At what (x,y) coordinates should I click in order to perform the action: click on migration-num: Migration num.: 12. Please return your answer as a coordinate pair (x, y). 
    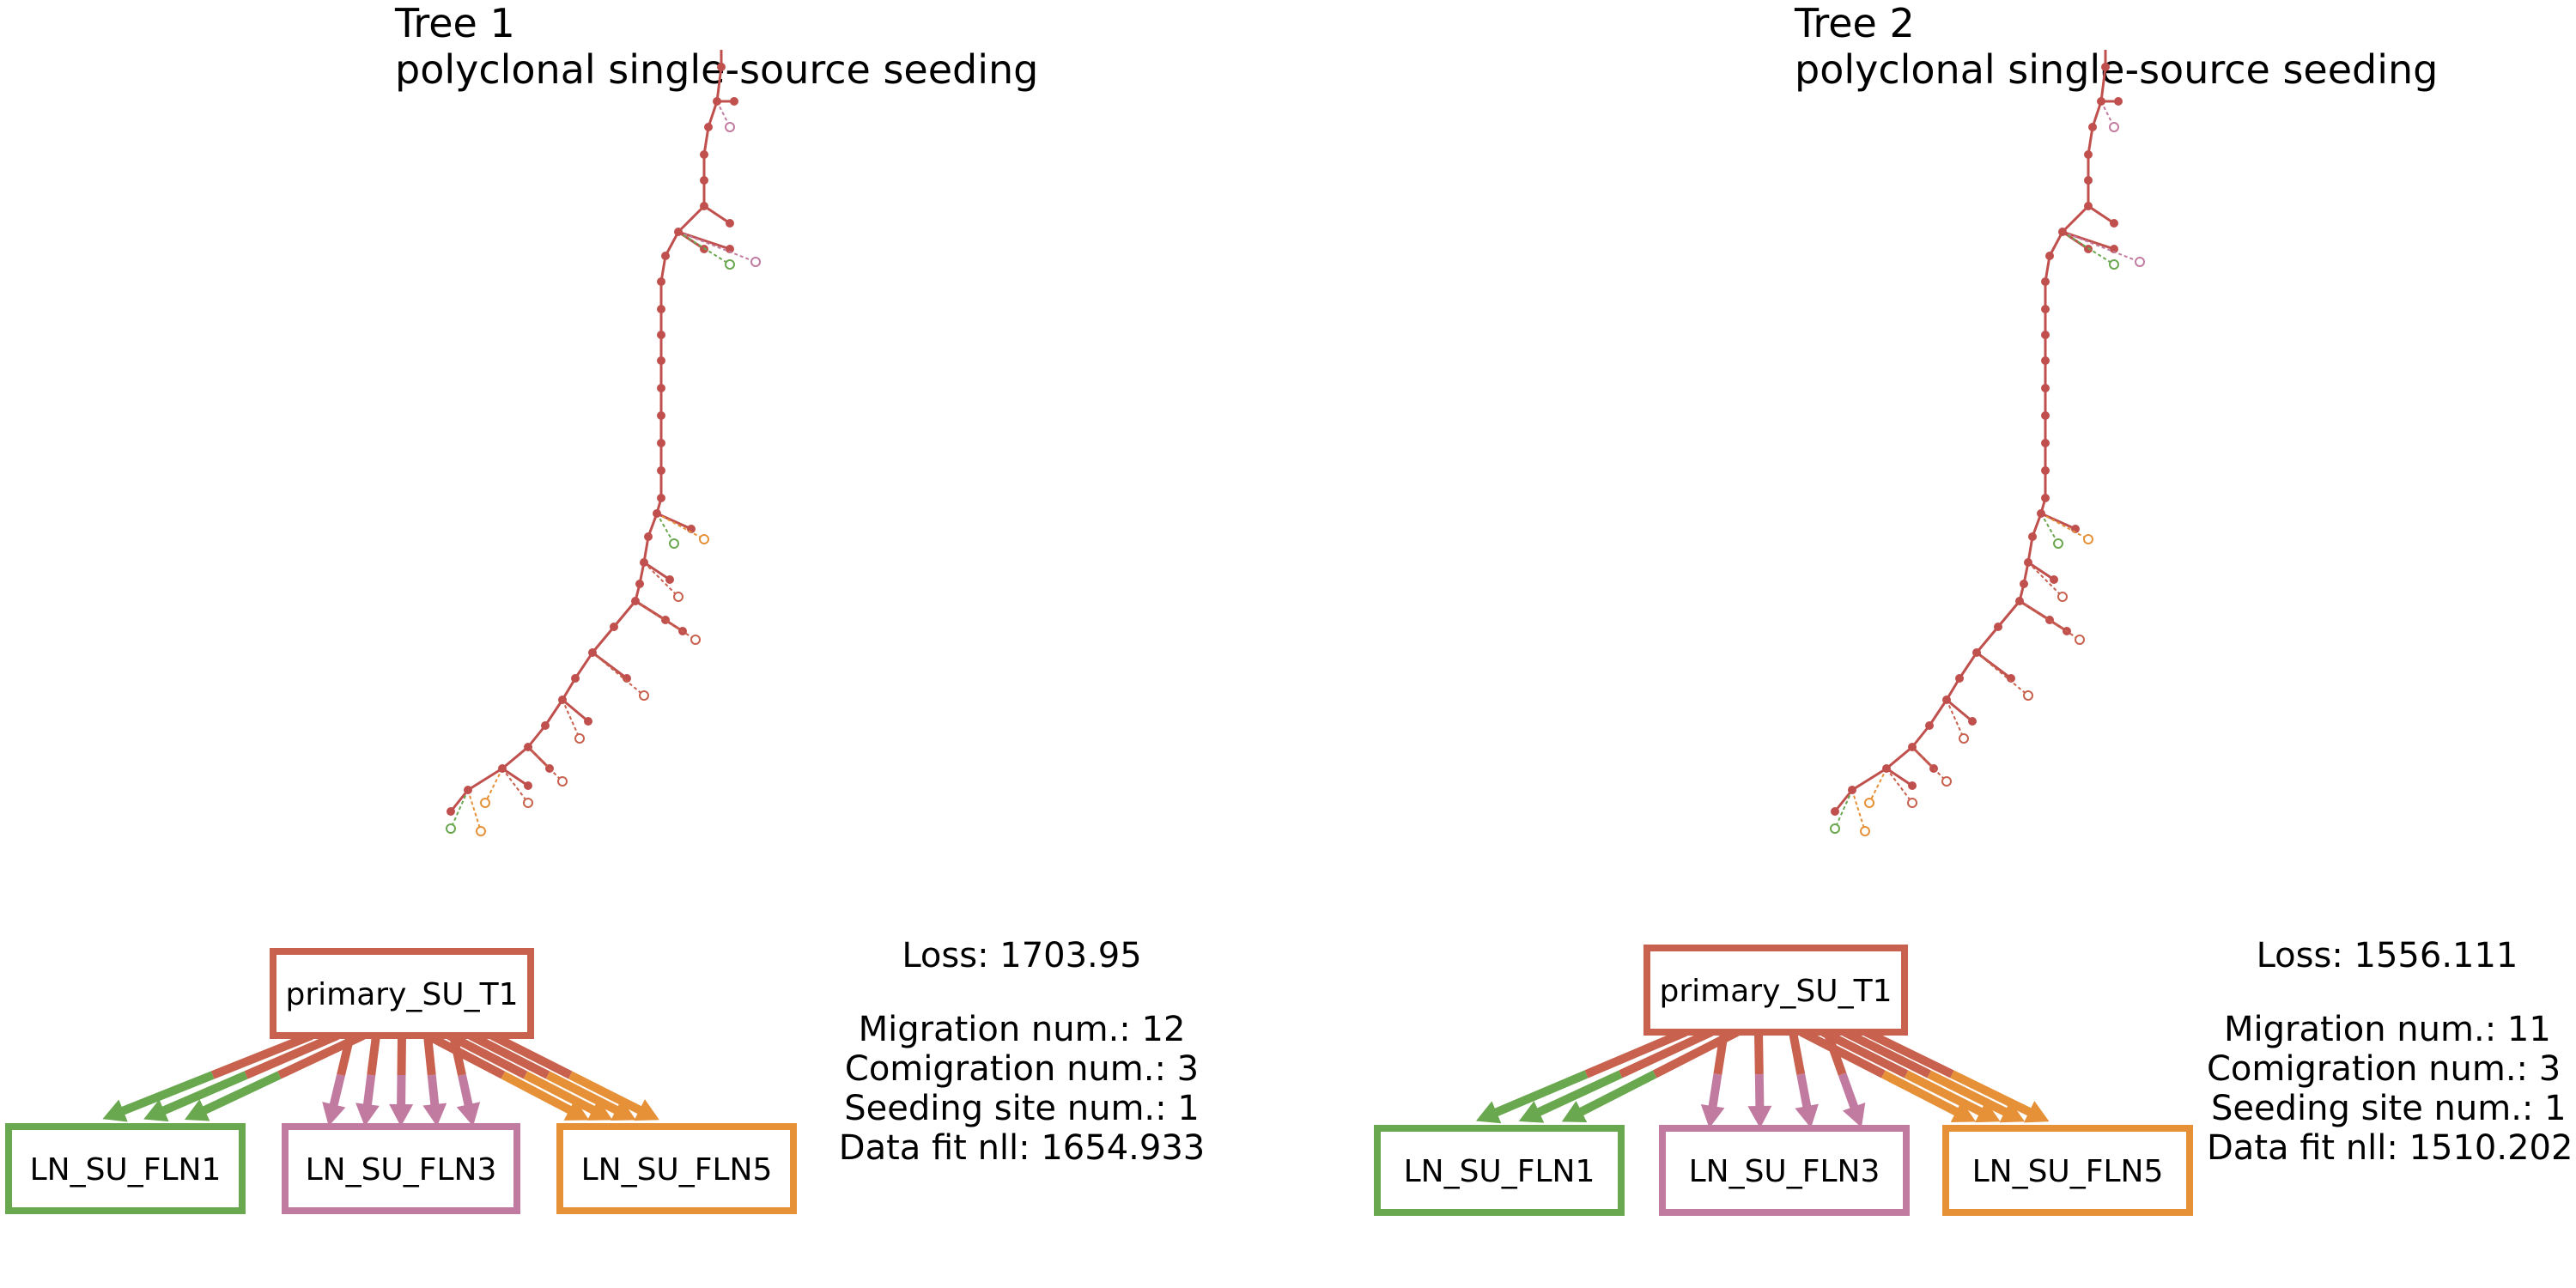
    Looking at the image, I should click on (1022, 1030).